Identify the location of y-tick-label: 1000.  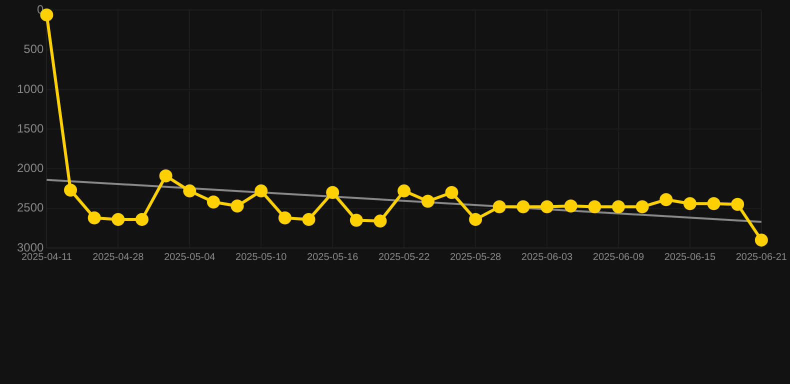
(30, 89).